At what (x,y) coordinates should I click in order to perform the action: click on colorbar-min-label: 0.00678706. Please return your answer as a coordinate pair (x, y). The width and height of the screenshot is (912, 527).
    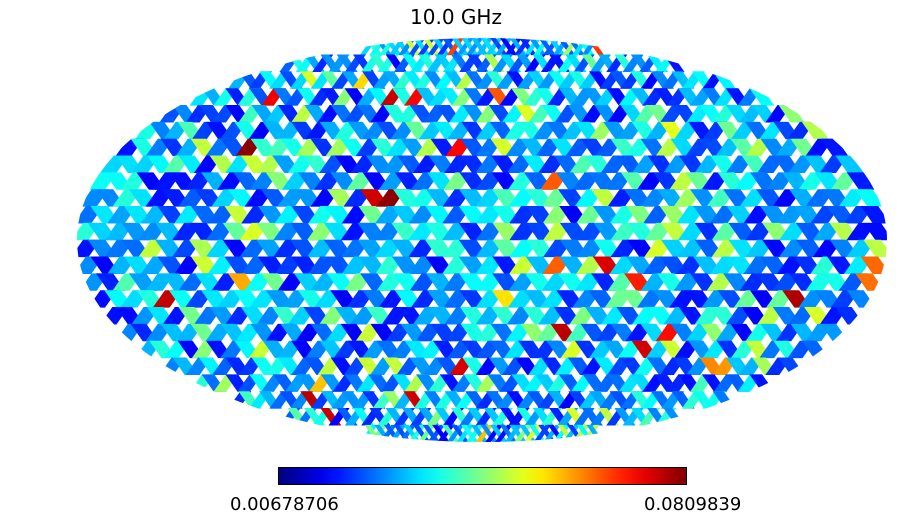
    Looking at the image, I should click on (284, 504).